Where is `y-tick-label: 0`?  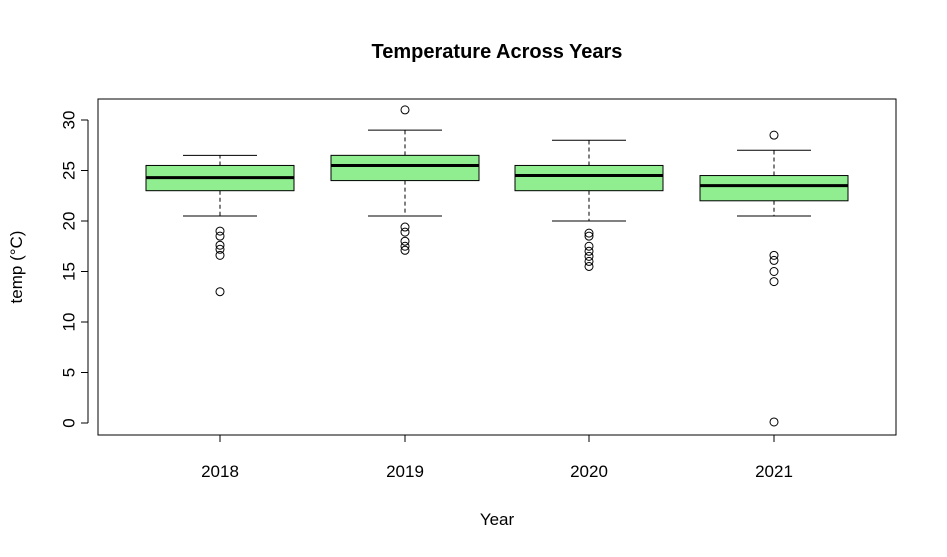
y-tick-label: 0 is located at coordinates (68, 422).